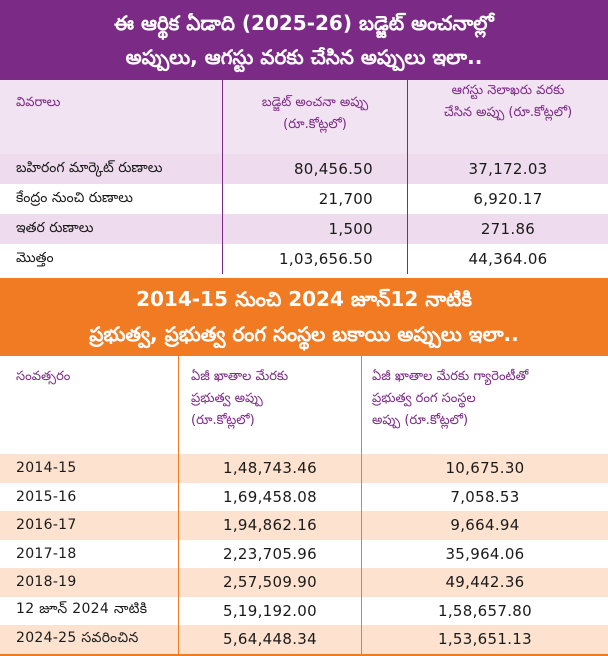  Describe the element at coordinates (89, 640) in the screenshot. I see `row-year: 2024-25 సవరించిన` at that location.